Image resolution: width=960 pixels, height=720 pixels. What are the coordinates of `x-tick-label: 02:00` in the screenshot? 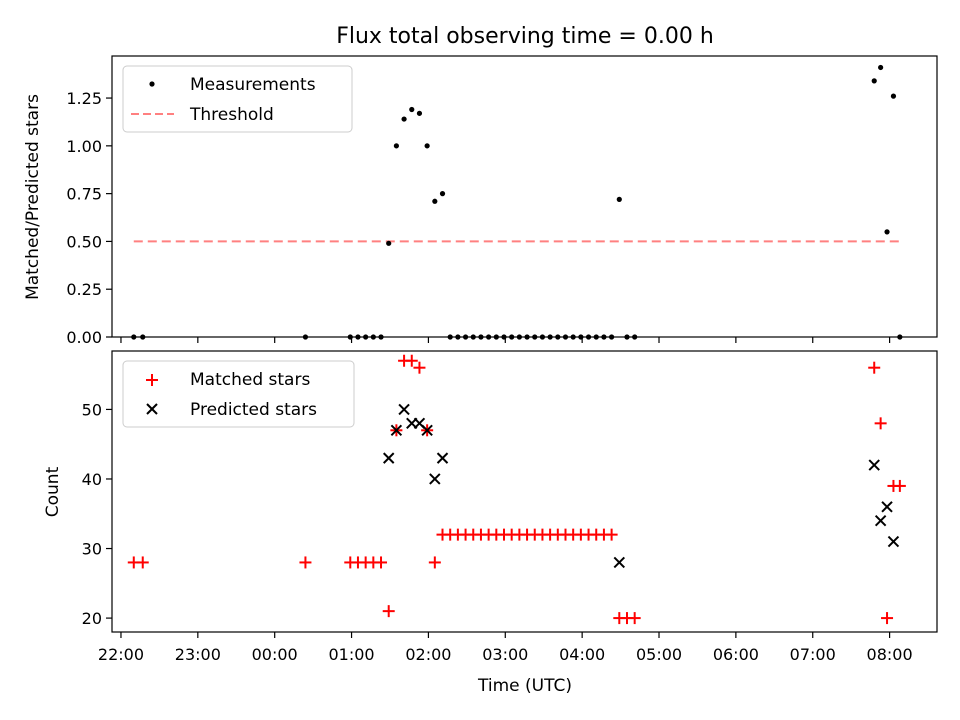 It's located at (428, 654).